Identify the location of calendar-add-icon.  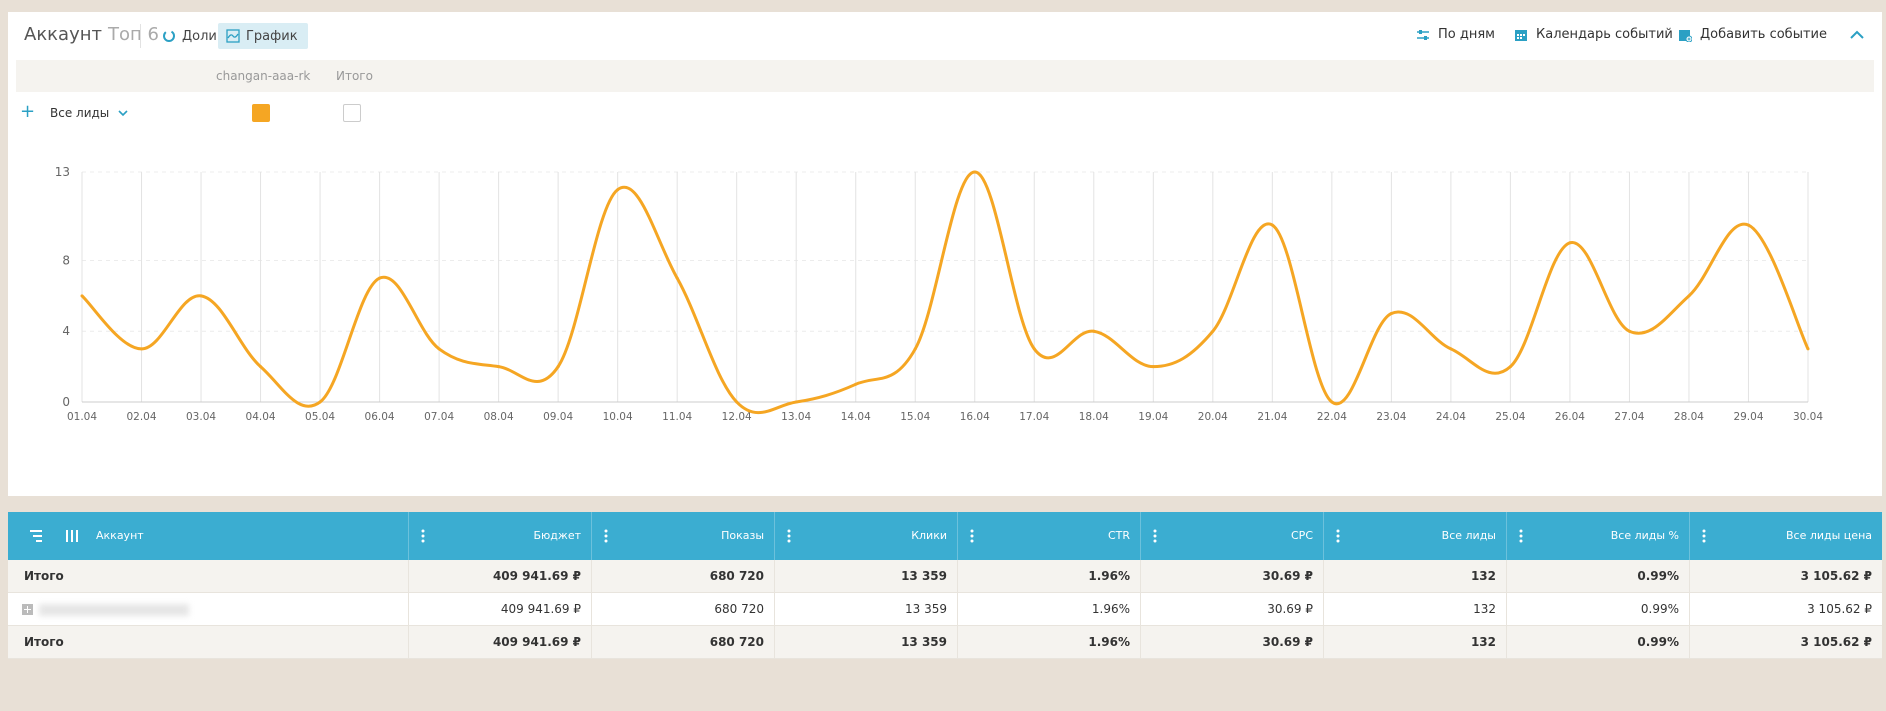
(1685, 35).